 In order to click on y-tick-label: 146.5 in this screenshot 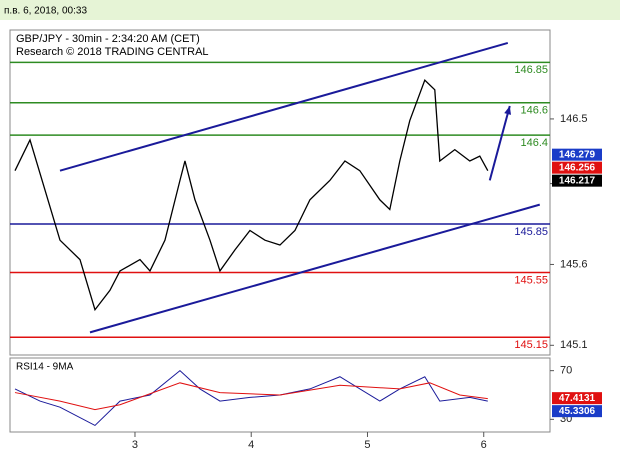, I will do `click(574, 119)`.